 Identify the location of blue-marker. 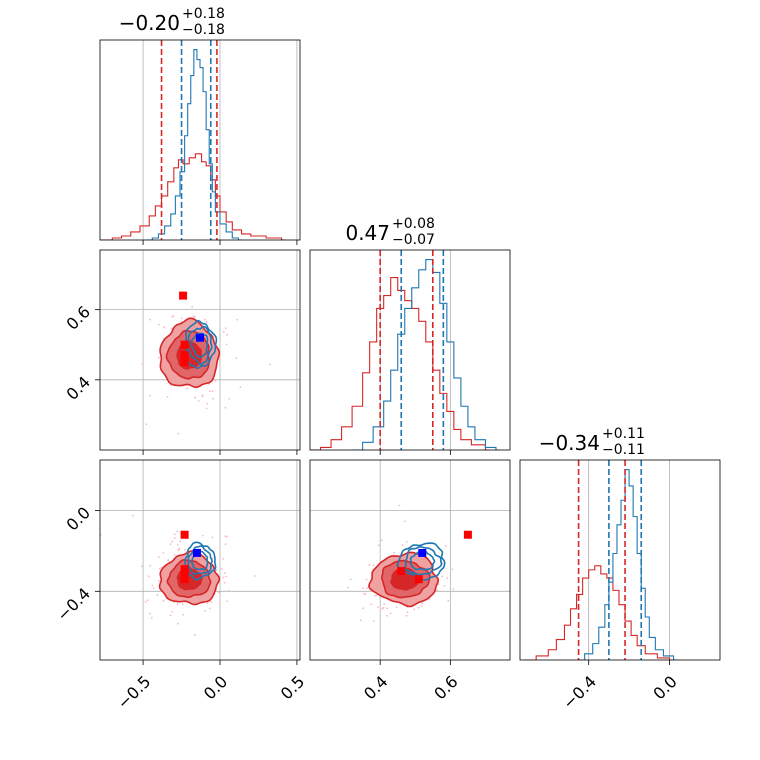
(422, 552).